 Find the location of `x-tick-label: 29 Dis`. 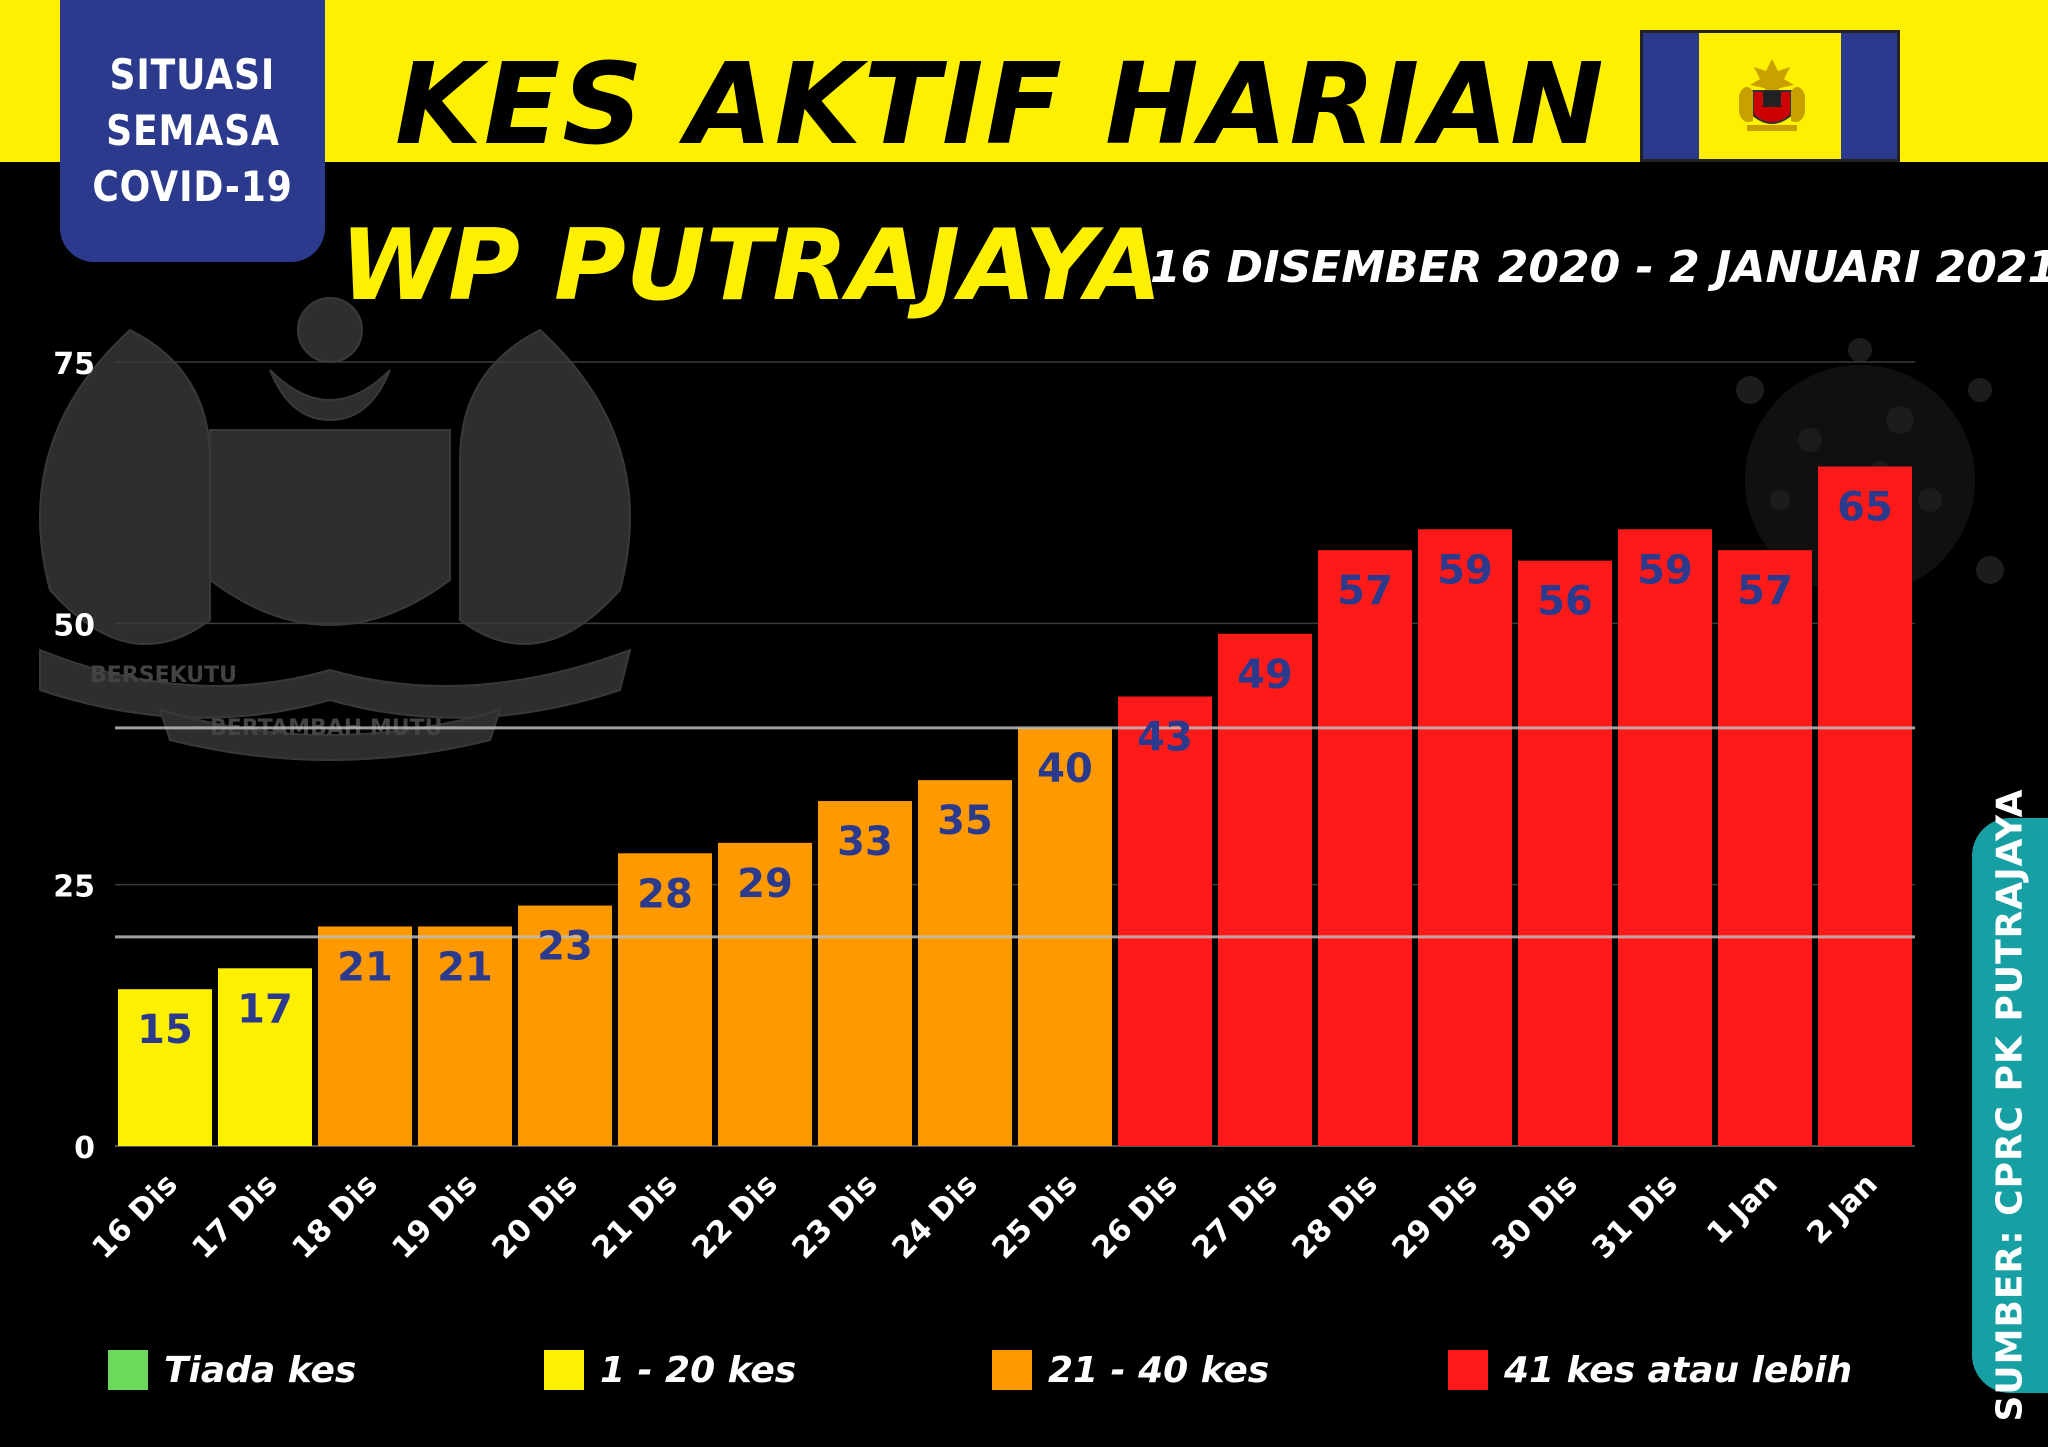

x-tick-label: 29 Dis is located at coordinates (1434, 1213).